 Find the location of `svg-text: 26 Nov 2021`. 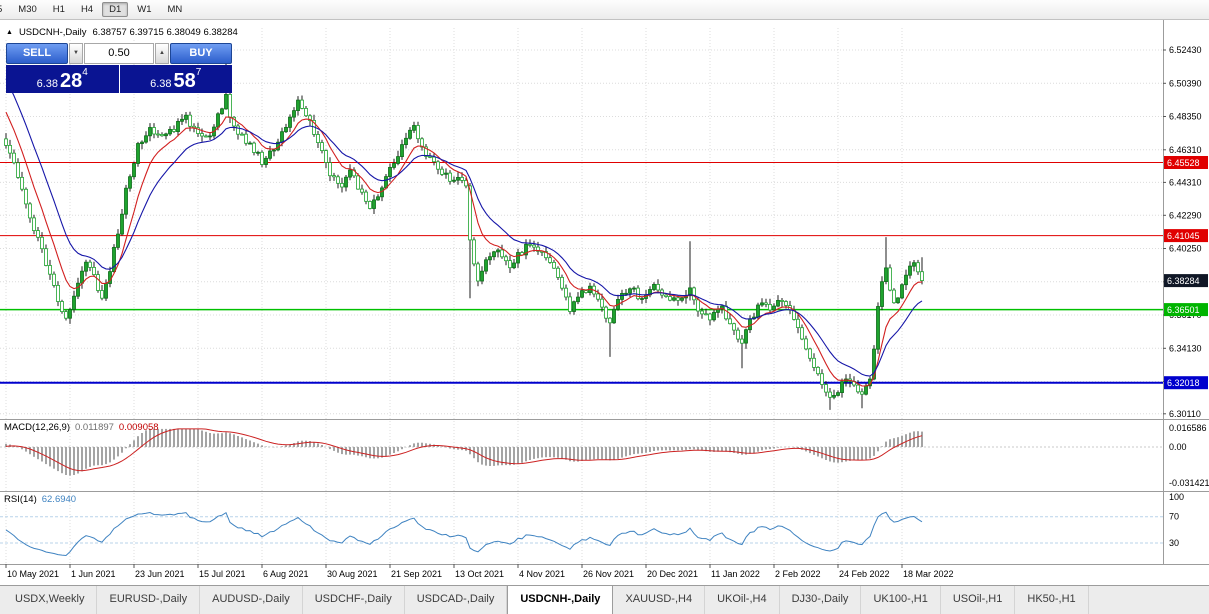

svg-text: 26 Nov 2021 is located at coordinates (608, 574).